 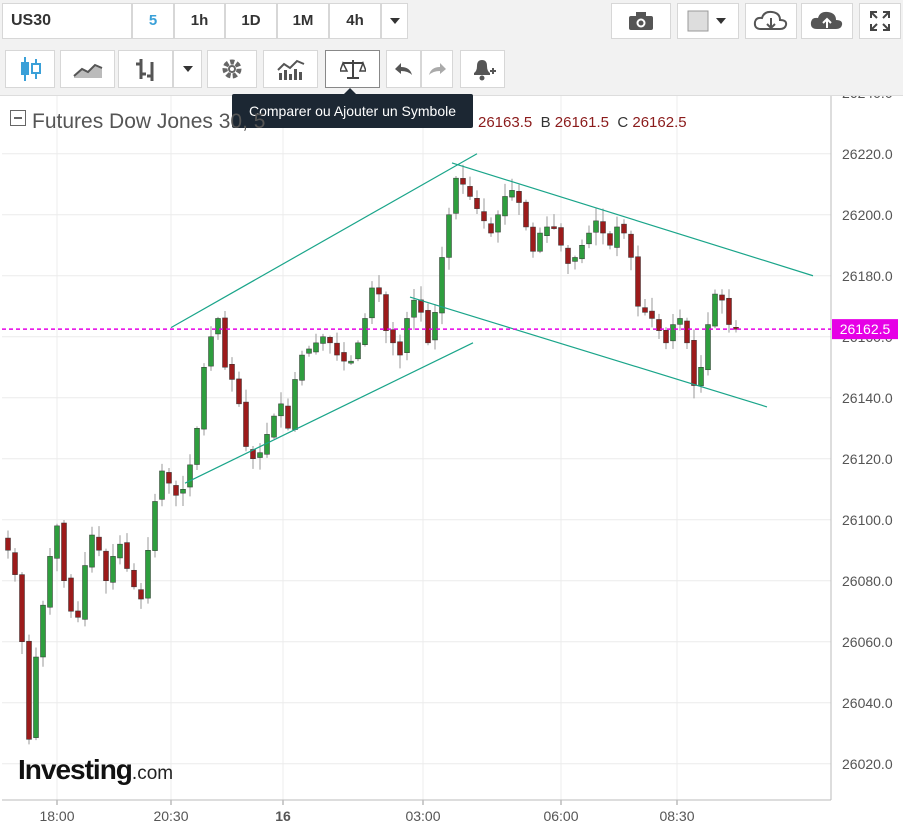 I want to click on settings-button, so click(x=232, y=69).